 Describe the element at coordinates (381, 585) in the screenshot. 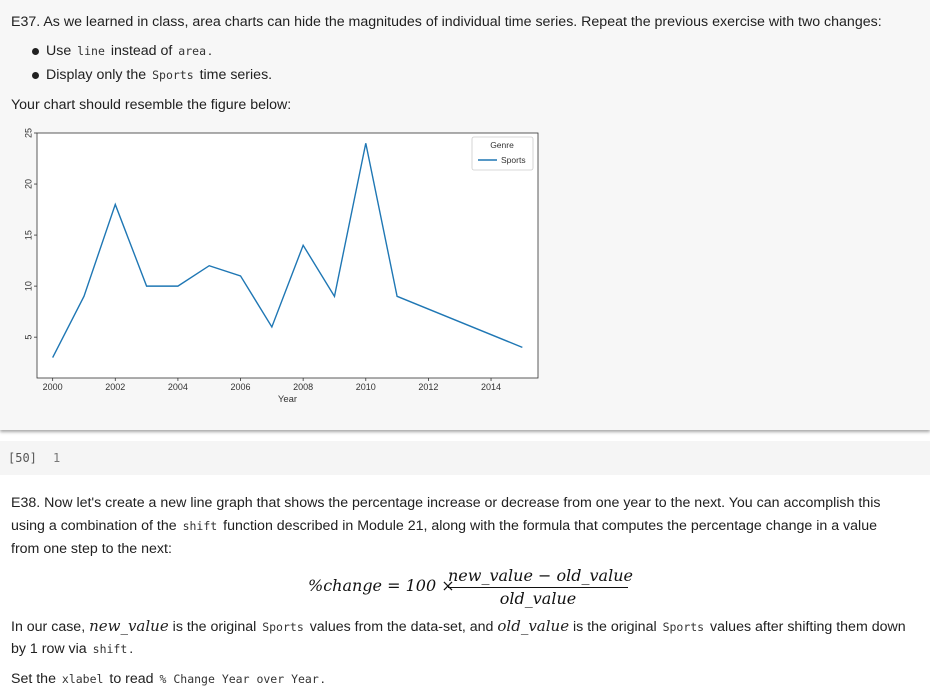

I see `formula-lhs: %change = 100 ×` at that location.